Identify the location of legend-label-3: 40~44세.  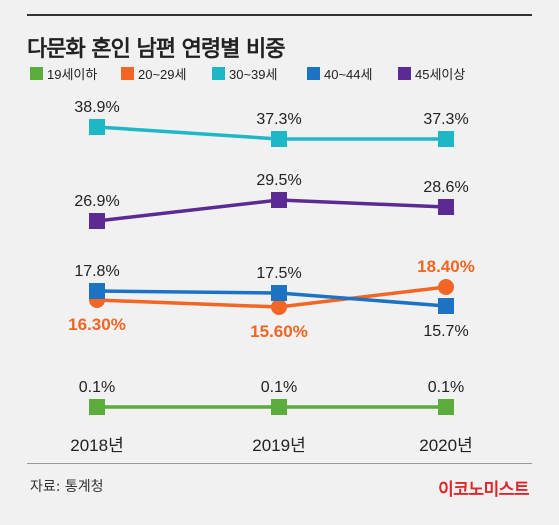
(348, 74).